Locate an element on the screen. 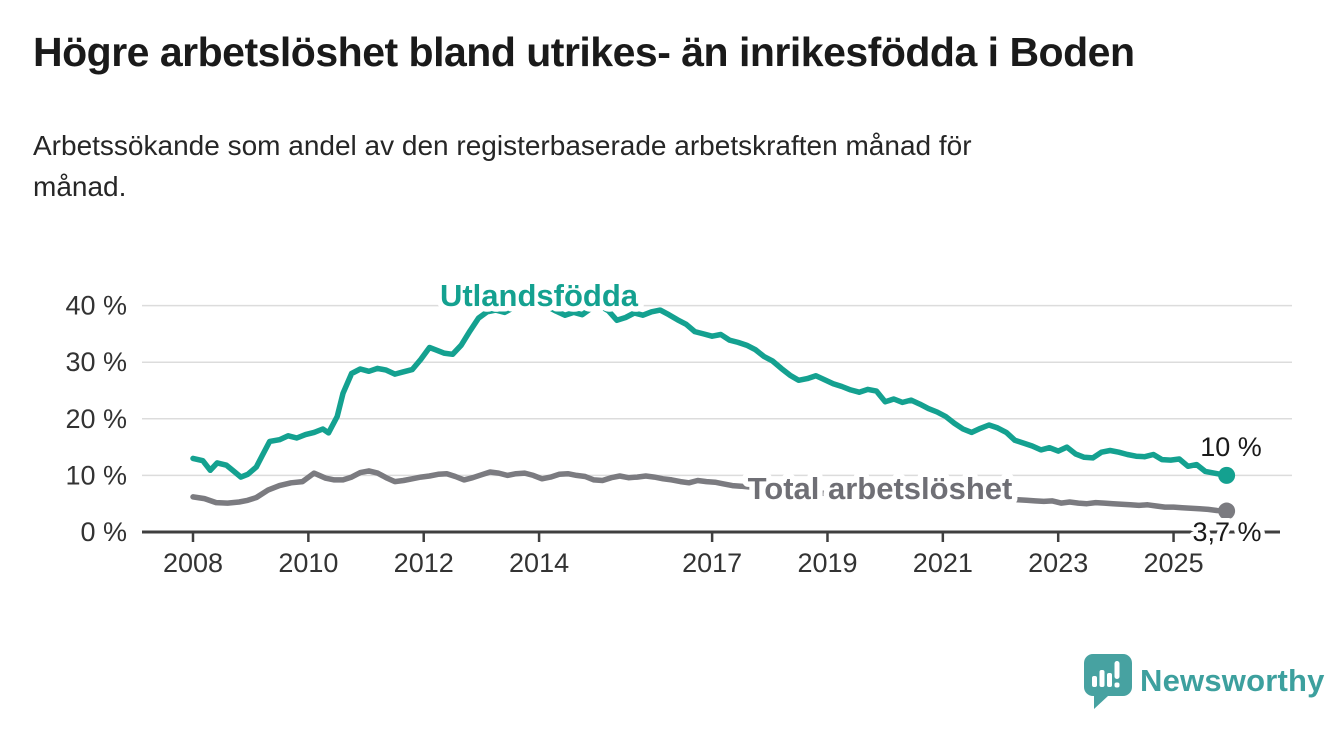  x-axis-tick-label: 2012 is located at coordinates (424, 563).